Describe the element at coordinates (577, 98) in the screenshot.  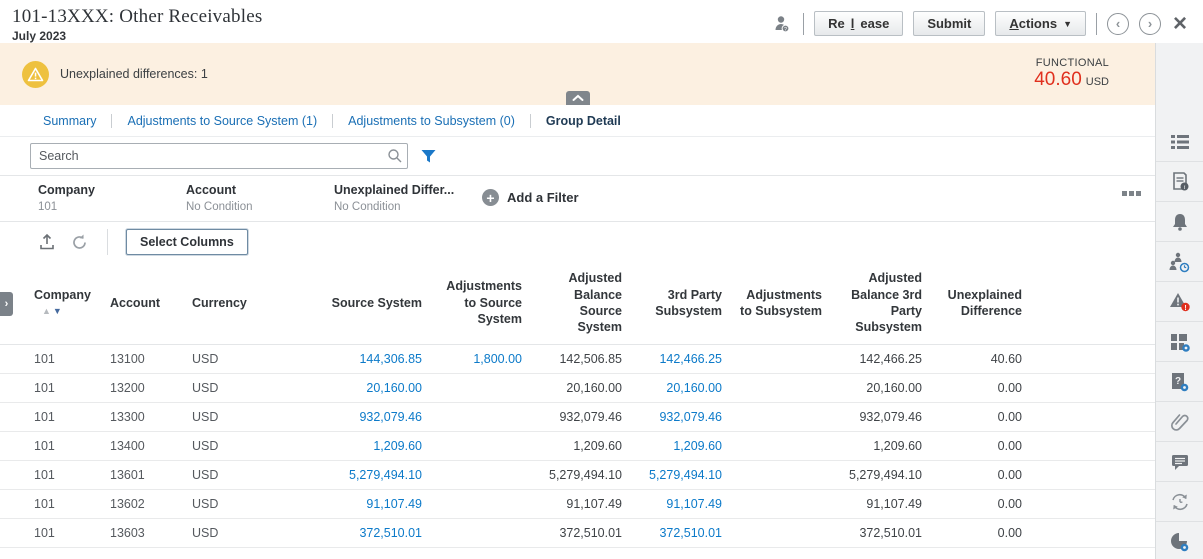
I see `collapse-banner-button` at that location.